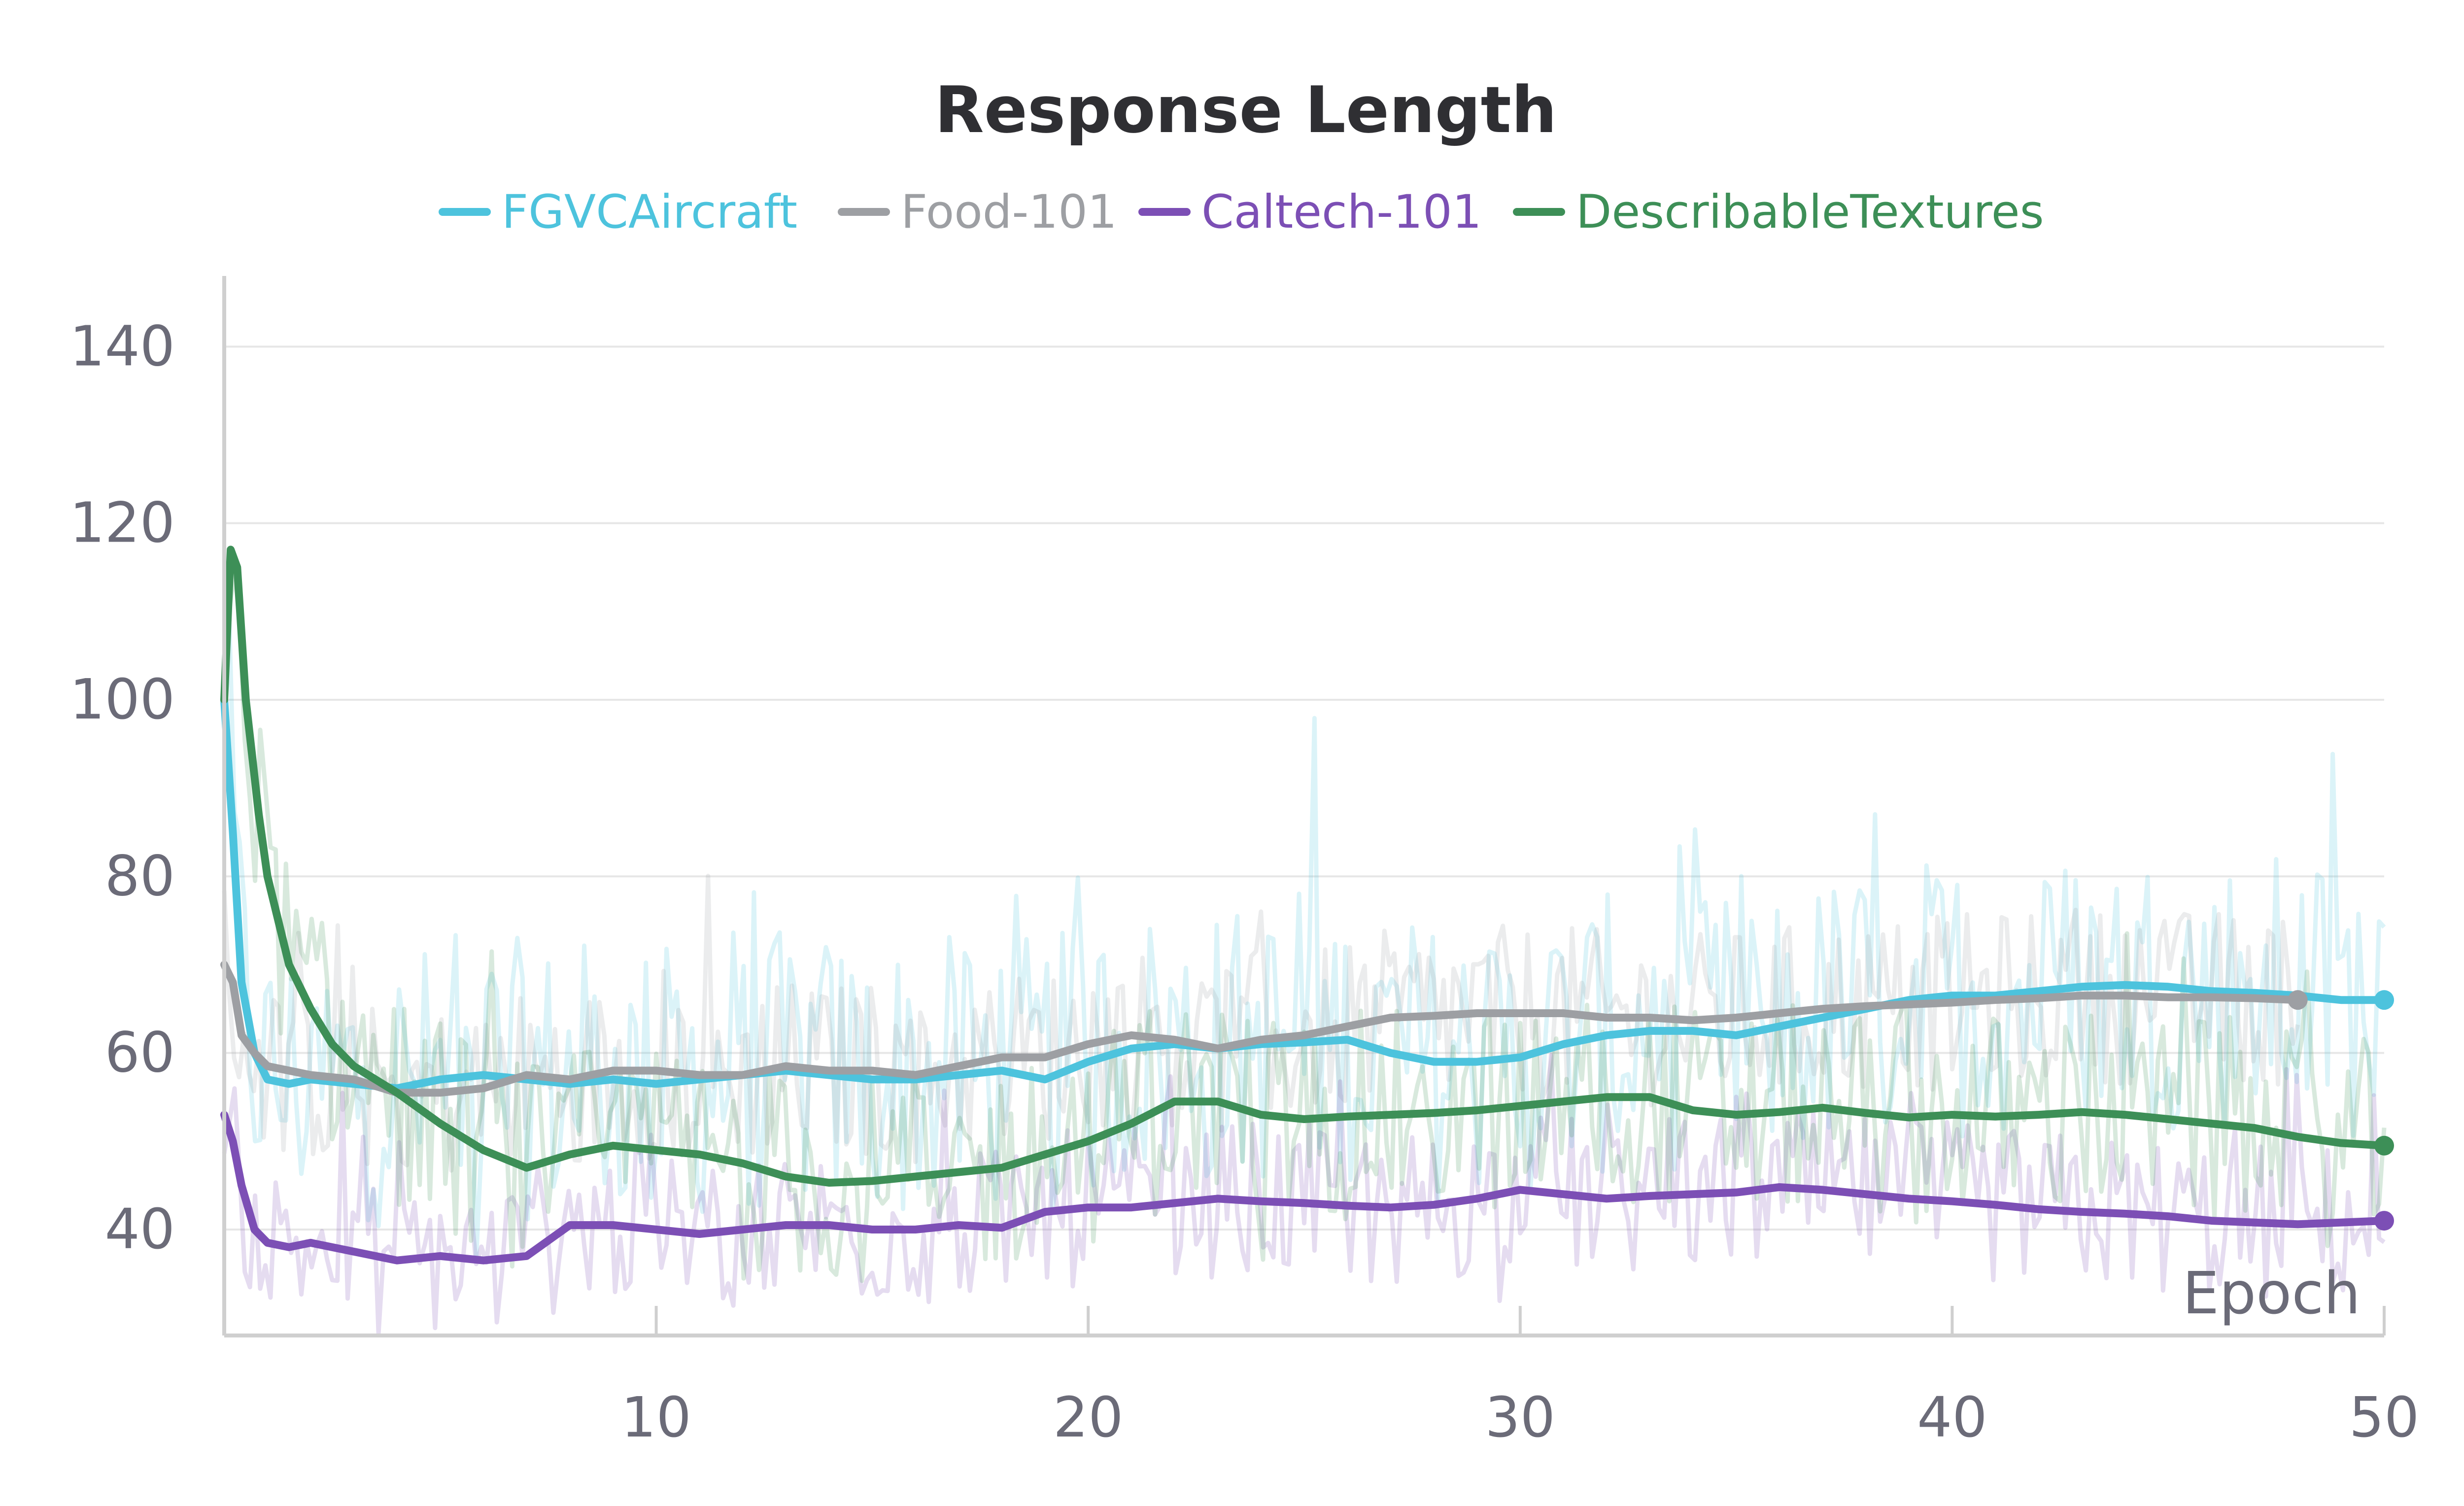  Describe the element at coordinates (1246, 109) in the screenshot. I see `chart-title: Response Length` at that location.